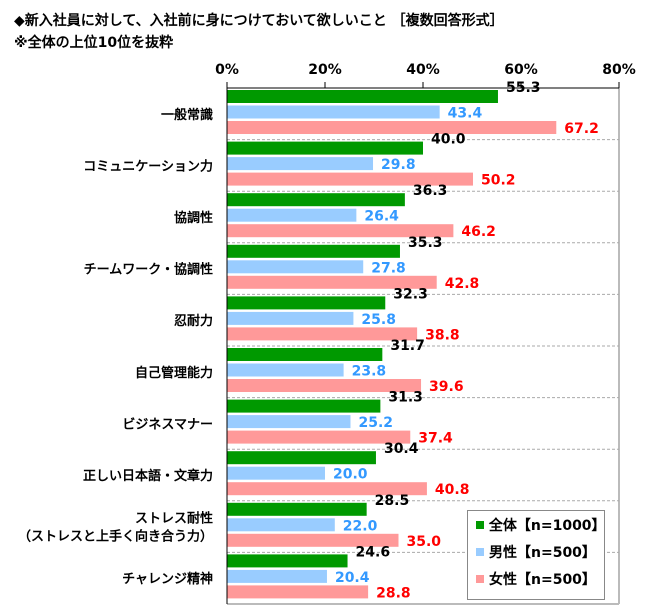 The height and width of the screenshot is (613, 648). I want to click on data-label: 42.8, so click(462, 284).